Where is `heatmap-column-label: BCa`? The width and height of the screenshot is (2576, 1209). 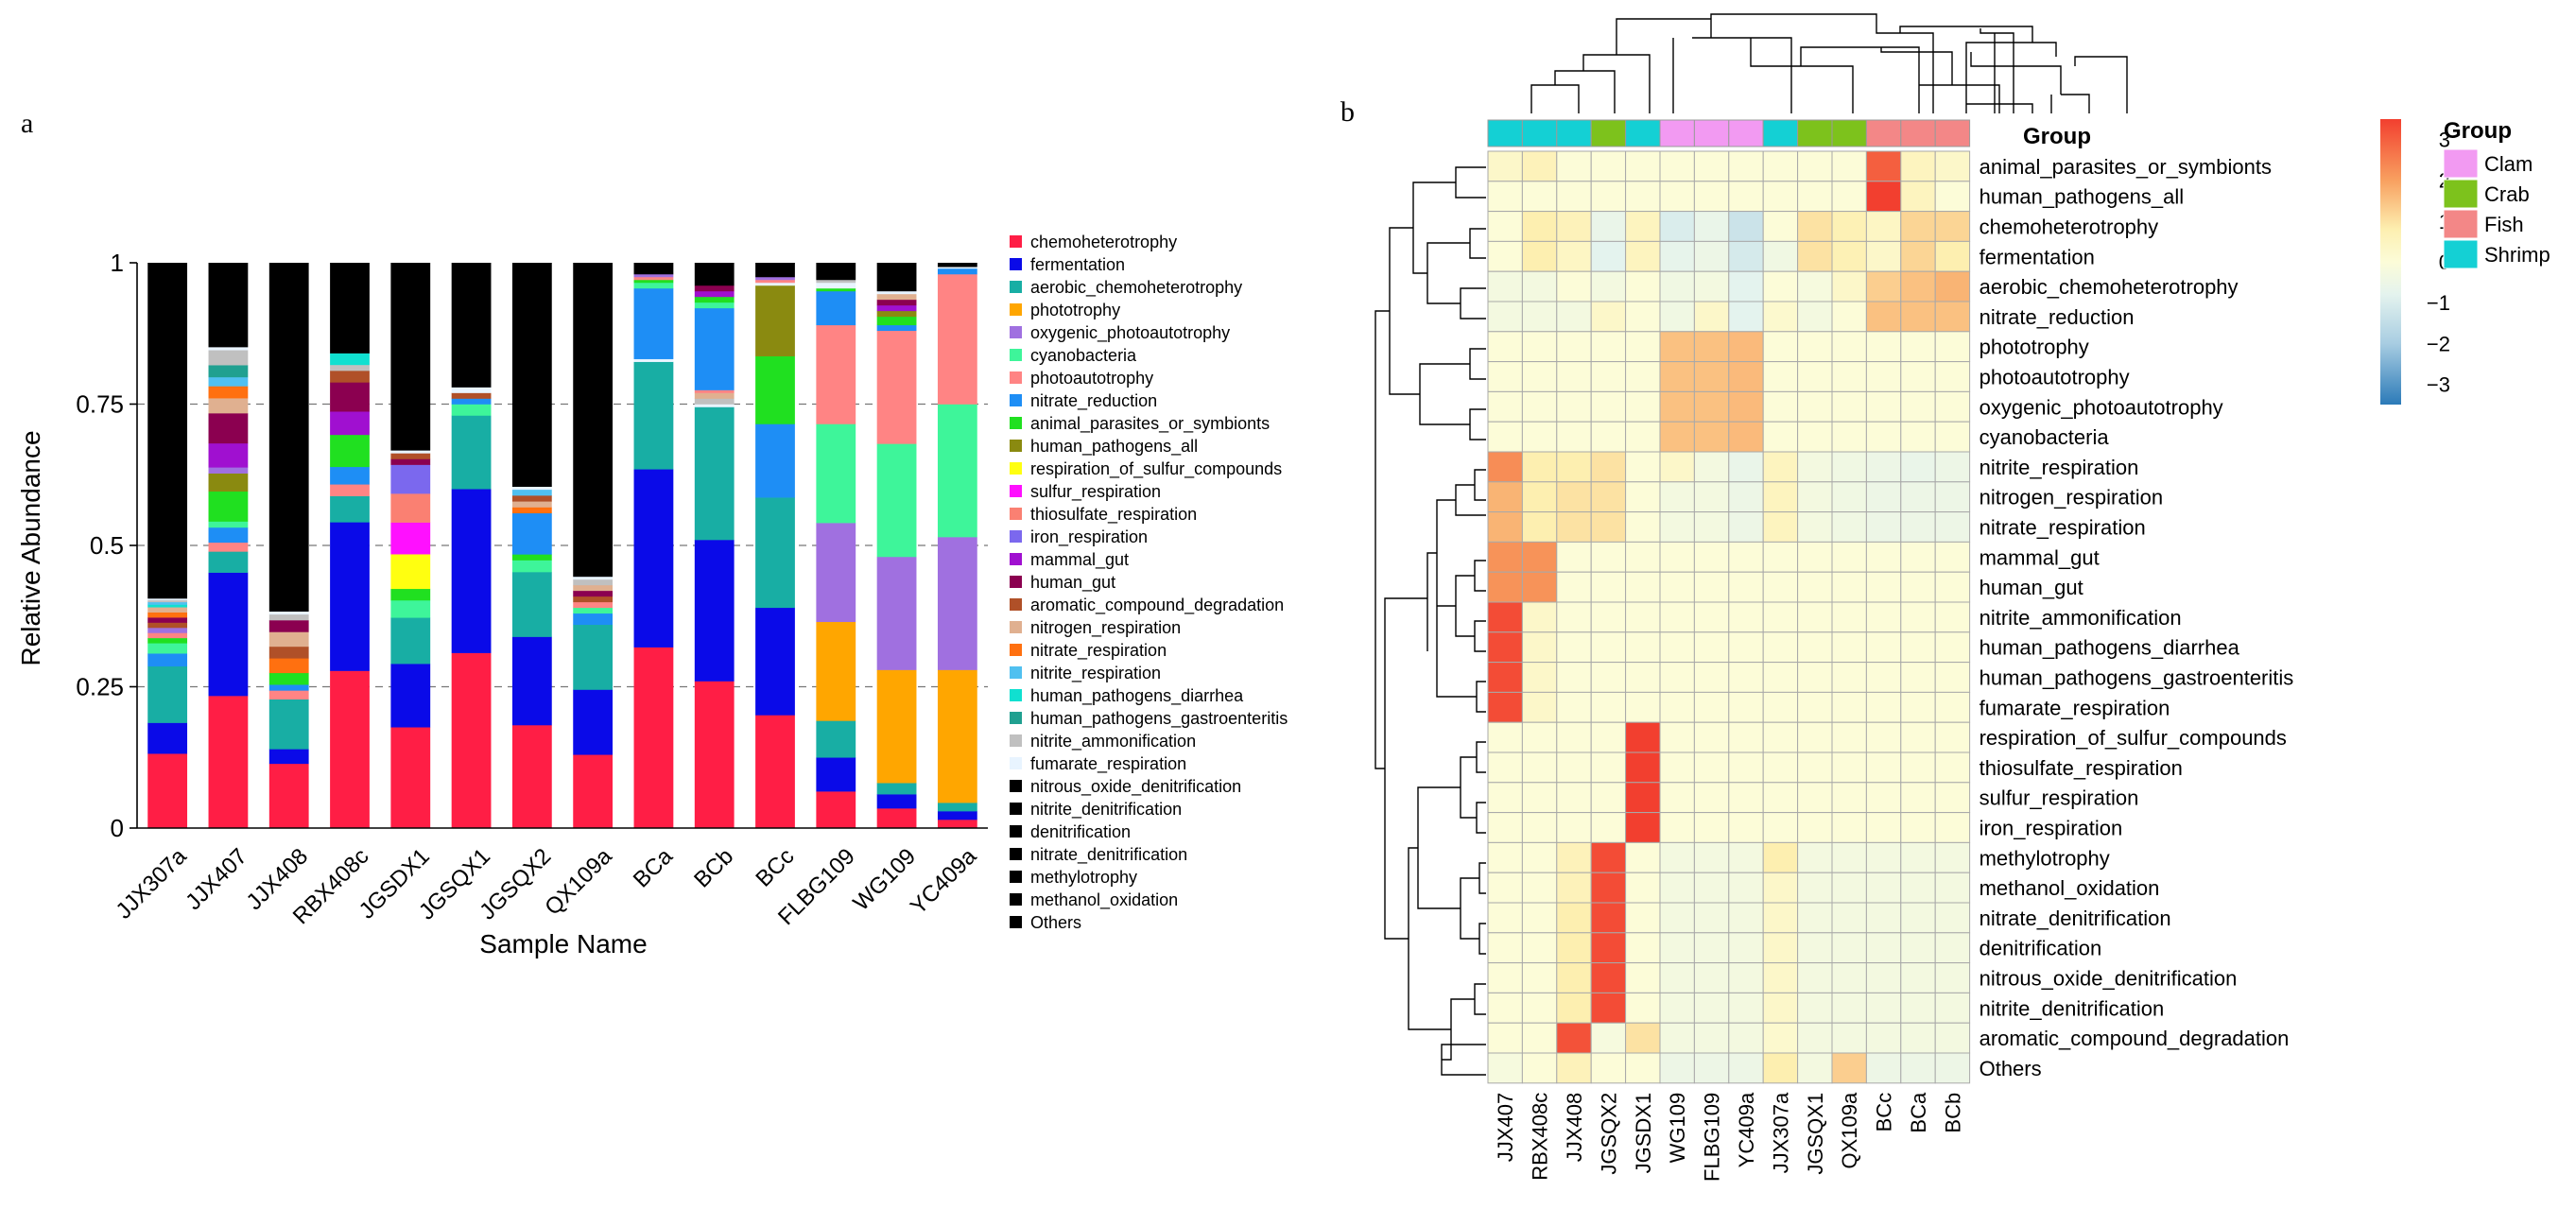
heatmap-column-label: BCa is located at coordinates (1918, 1113).